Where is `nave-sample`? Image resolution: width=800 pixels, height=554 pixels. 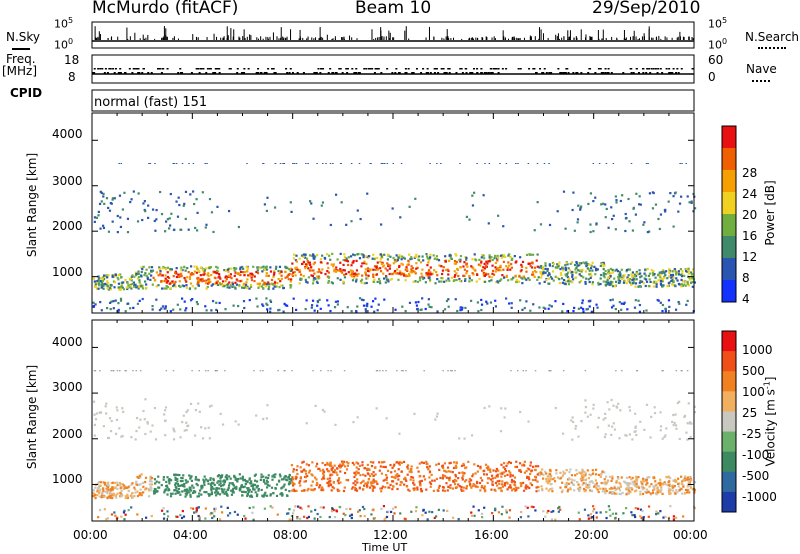 nave-sample is located at coordinates (662, 73).